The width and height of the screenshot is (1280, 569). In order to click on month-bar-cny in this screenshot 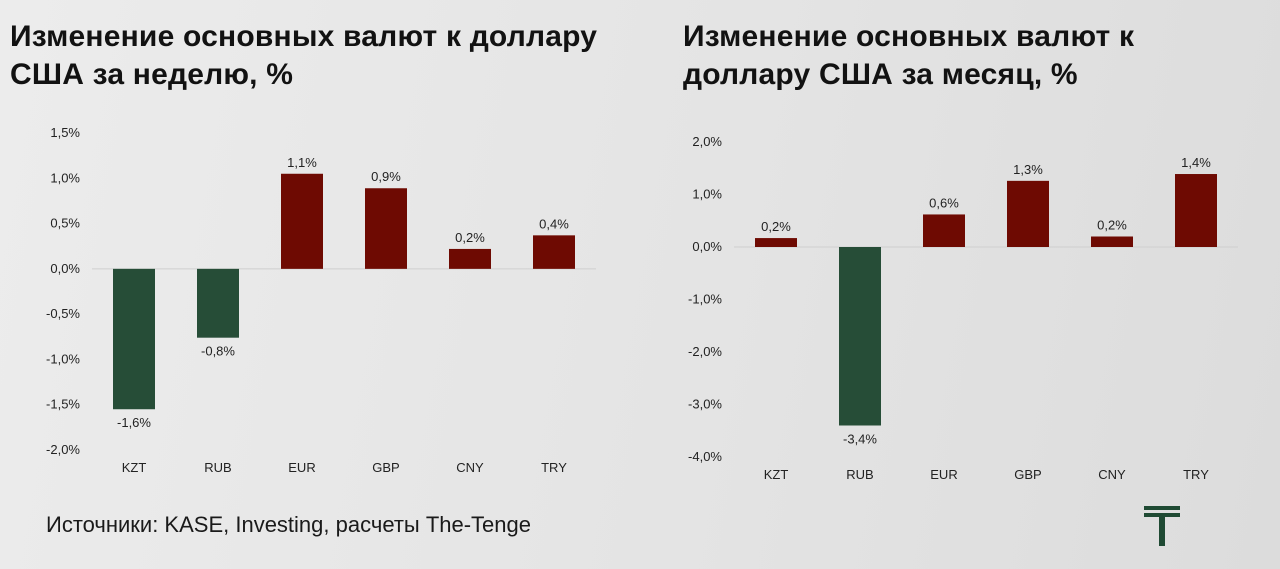, I will do `click(1112, 241)`.